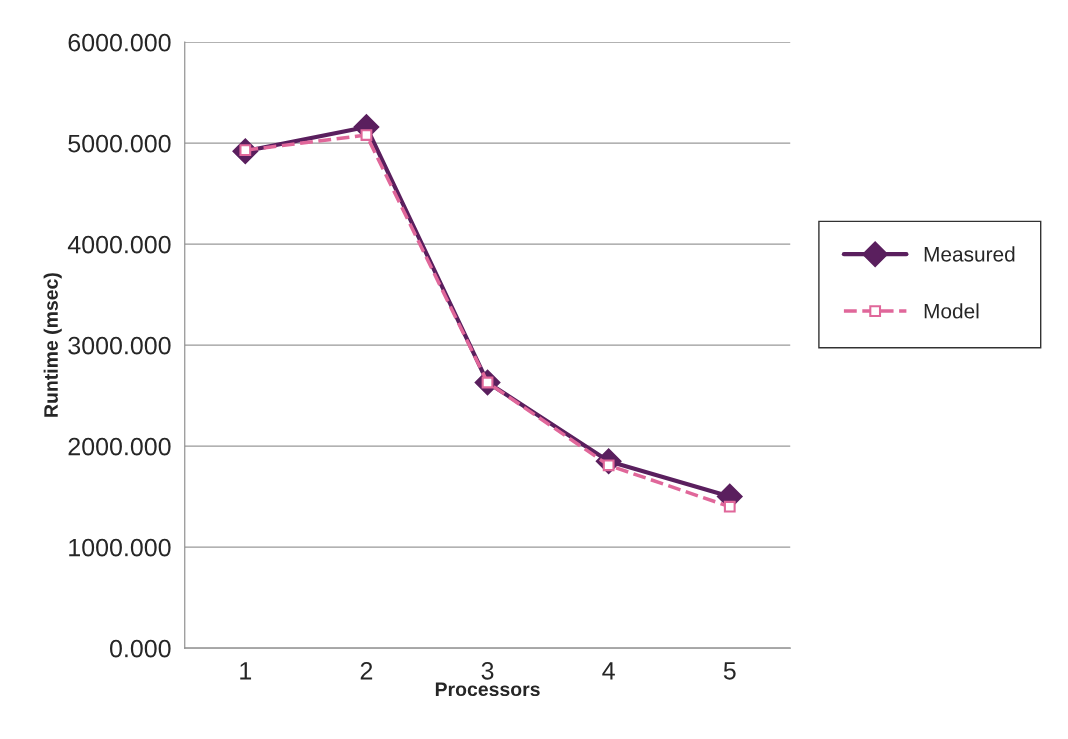 This screenshot has height=739, width=1068. Describe the element at coordinates (951, 311) in the screenshot. I see `legend-label: Model` at that location.